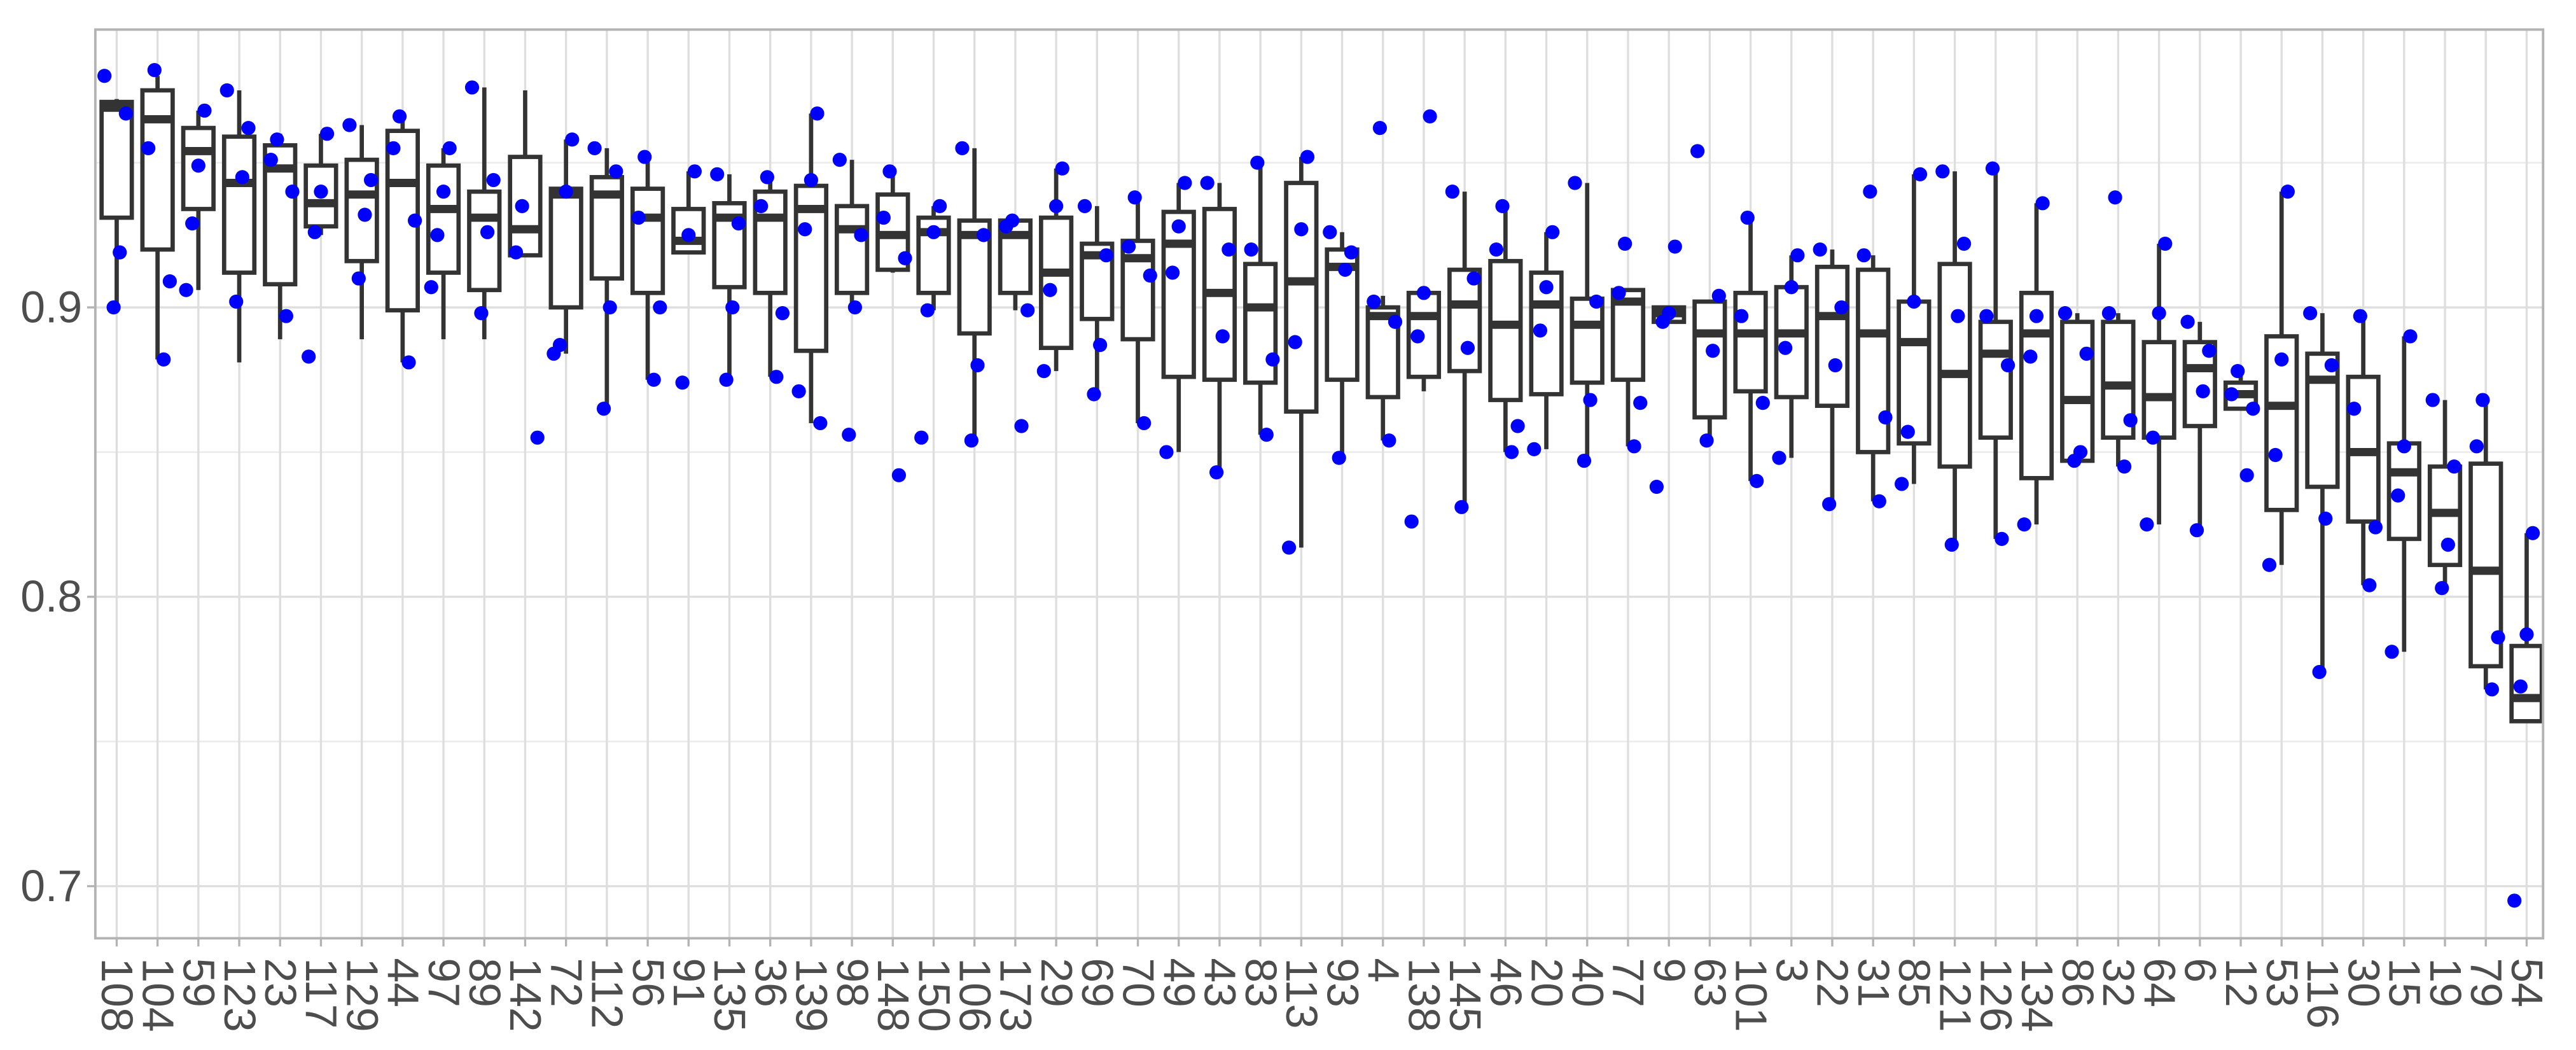  Describe the element at coordinates (1465, 995) in the screenshot. I see `x-tick-label: 145` at that location.